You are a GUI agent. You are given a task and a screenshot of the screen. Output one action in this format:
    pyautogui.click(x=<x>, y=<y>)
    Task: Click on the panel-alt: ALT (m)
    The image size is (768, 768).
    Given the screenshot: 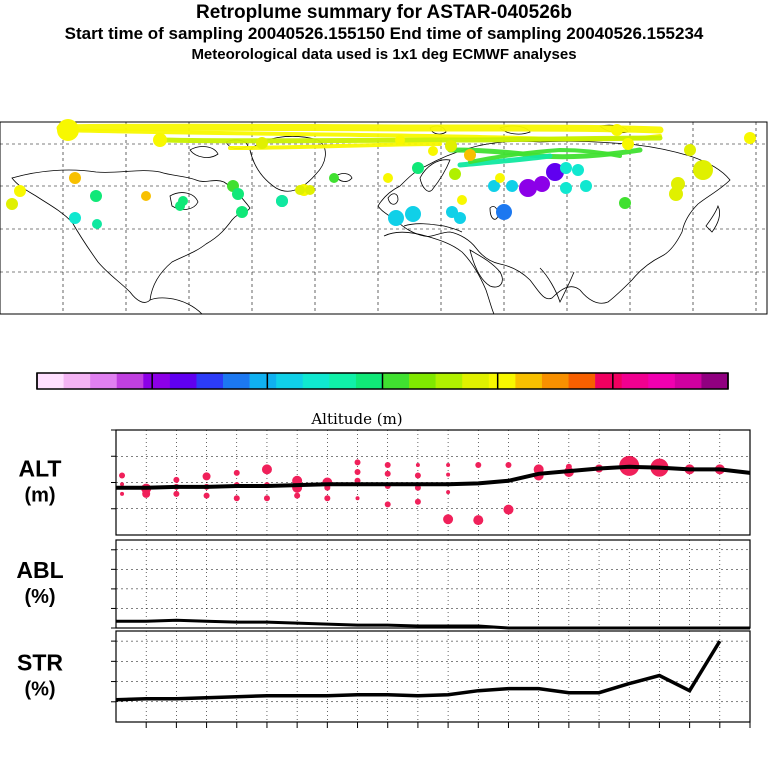 What is the action you would take?
    pyautogui.click(x=384, y=482)
    